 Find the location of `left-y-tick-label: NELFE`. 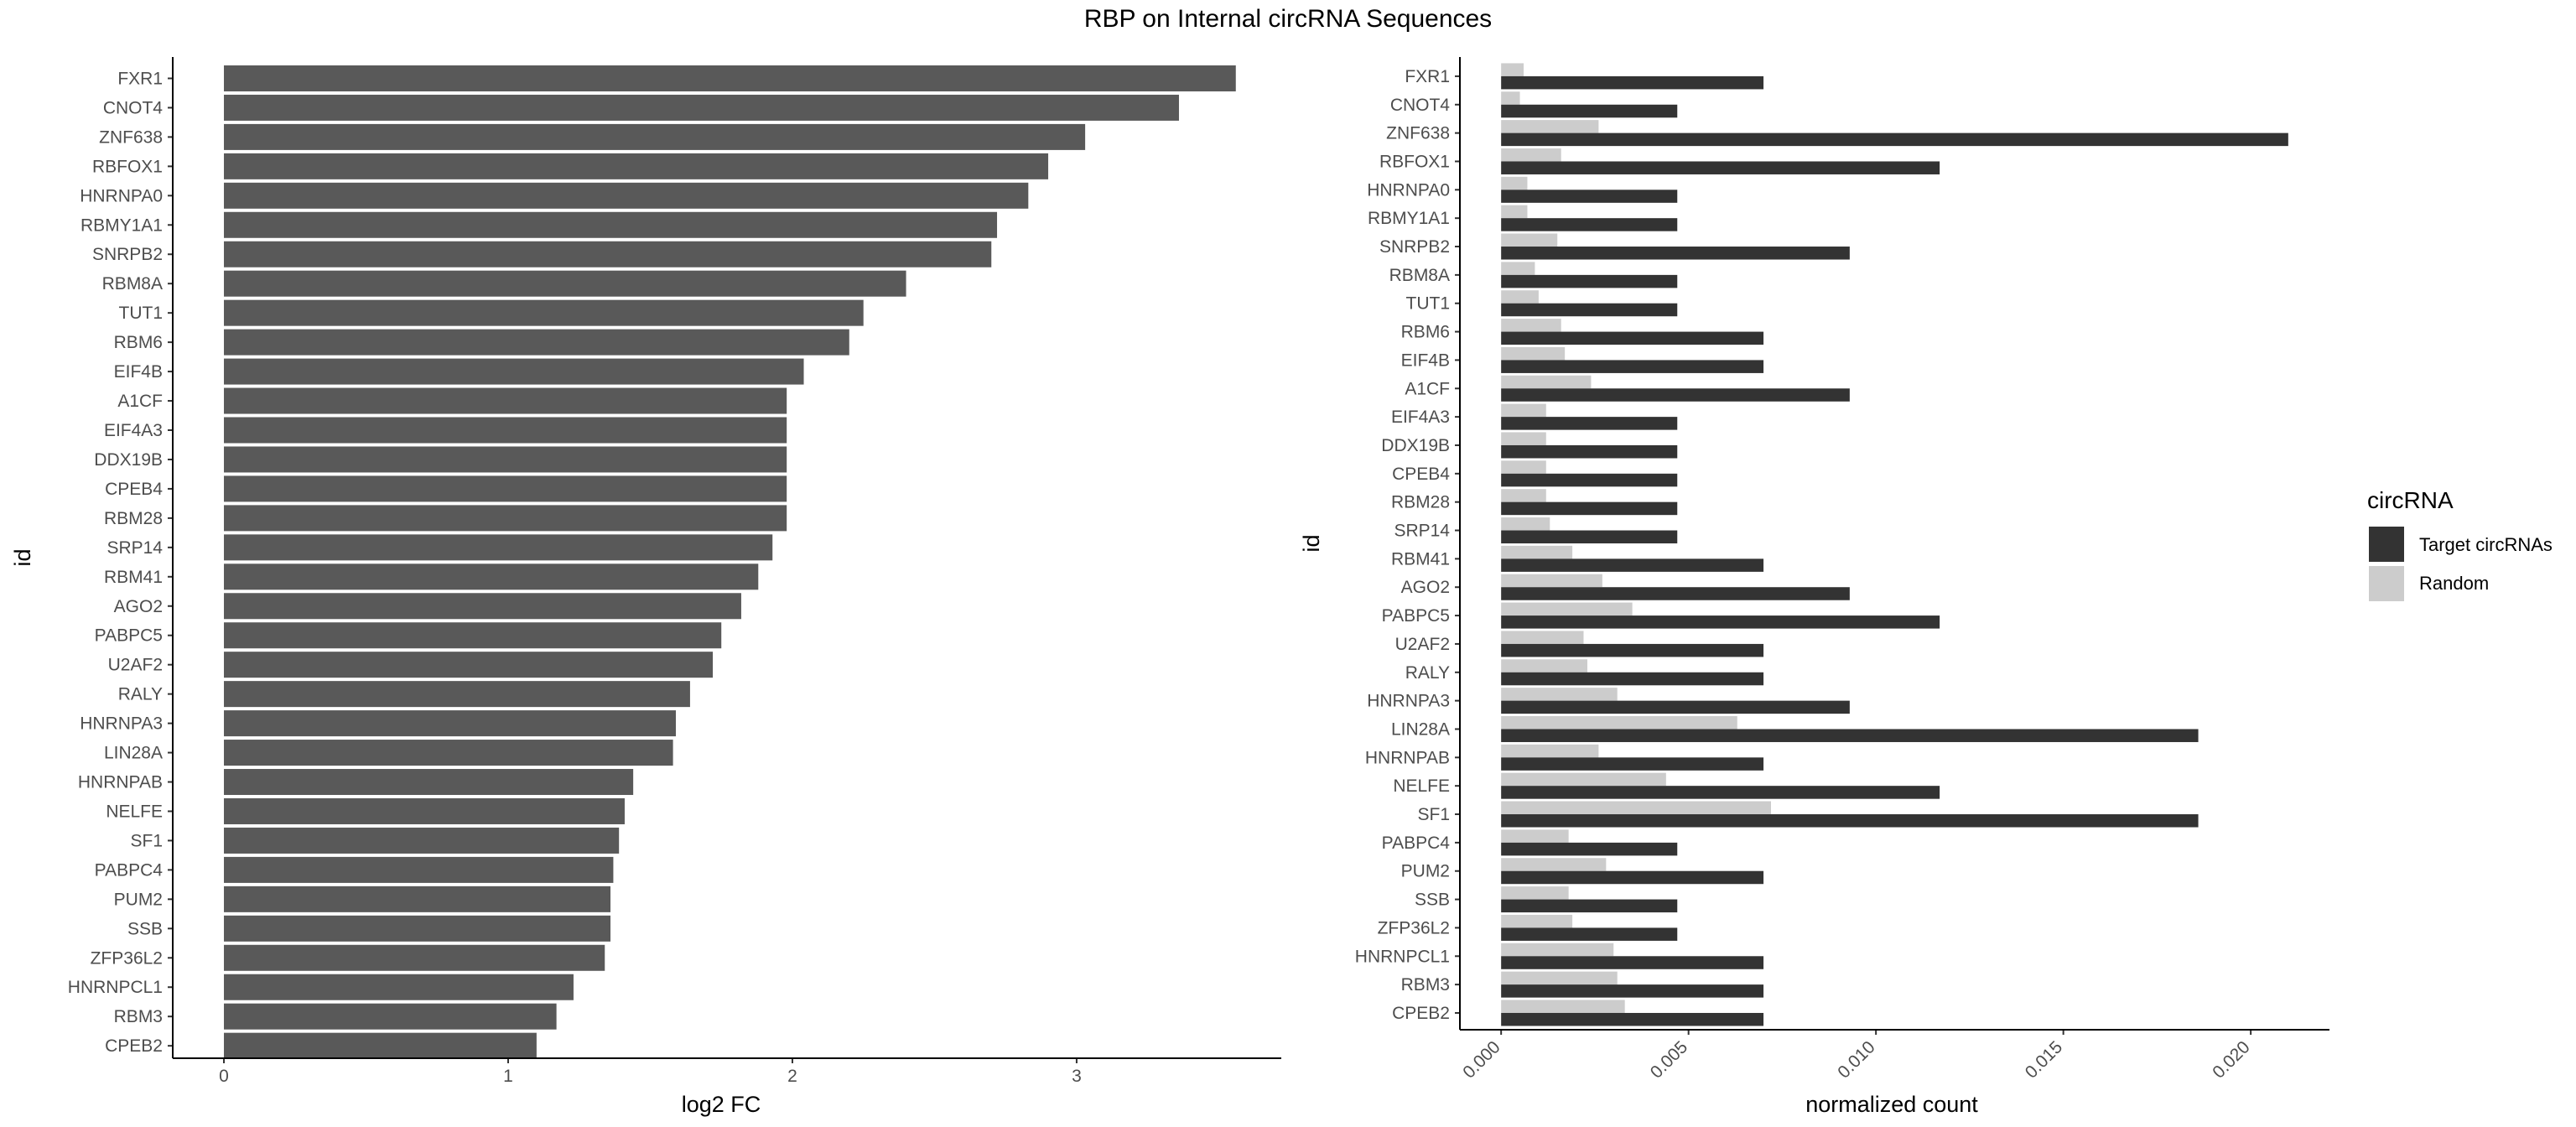

left-y-tick-label: NELFE is located at coordinates (134, 811).